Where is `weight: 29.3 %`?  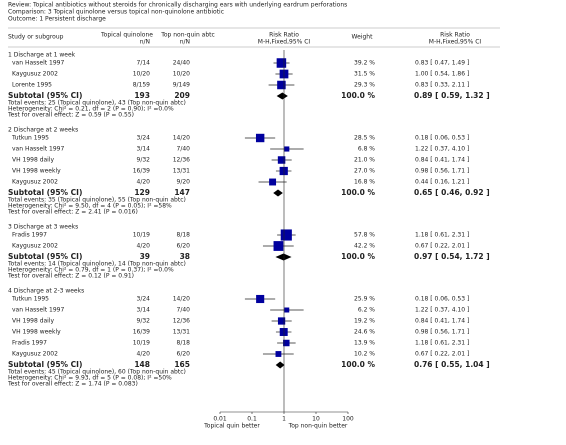
weight: 29.3 % is located at coordinates (364, 85).